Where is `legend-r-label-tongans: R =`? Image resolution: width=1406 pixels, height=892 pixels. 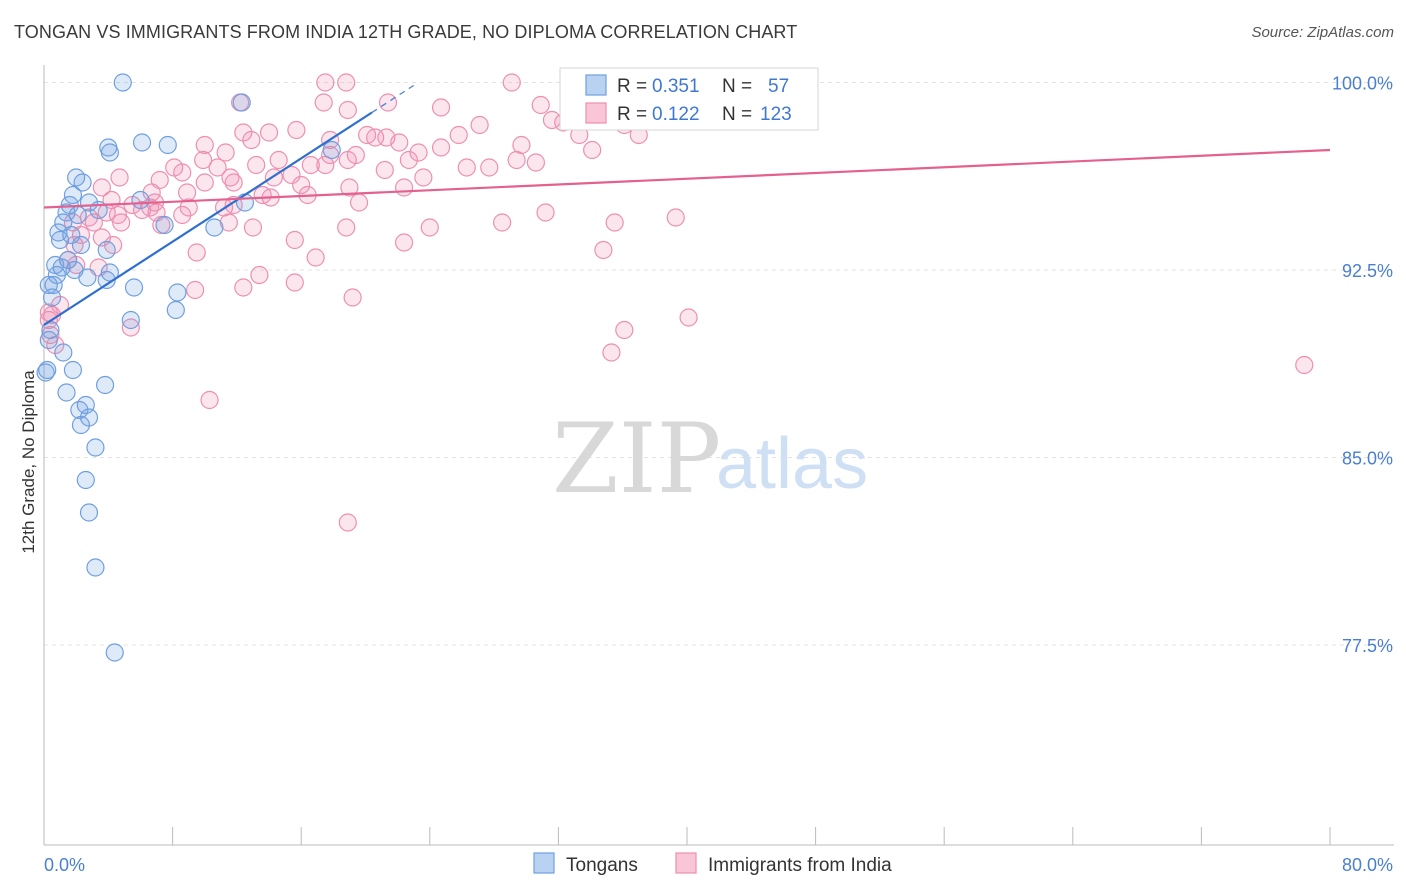 legend-r-label-tongans: R = is located at coordinates (632, 86).